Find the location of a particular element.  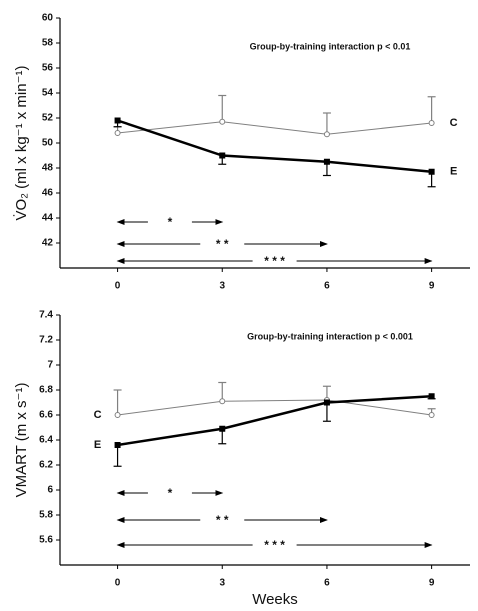

y-tick-label: 6.4 is located at coordinates (46, 440).